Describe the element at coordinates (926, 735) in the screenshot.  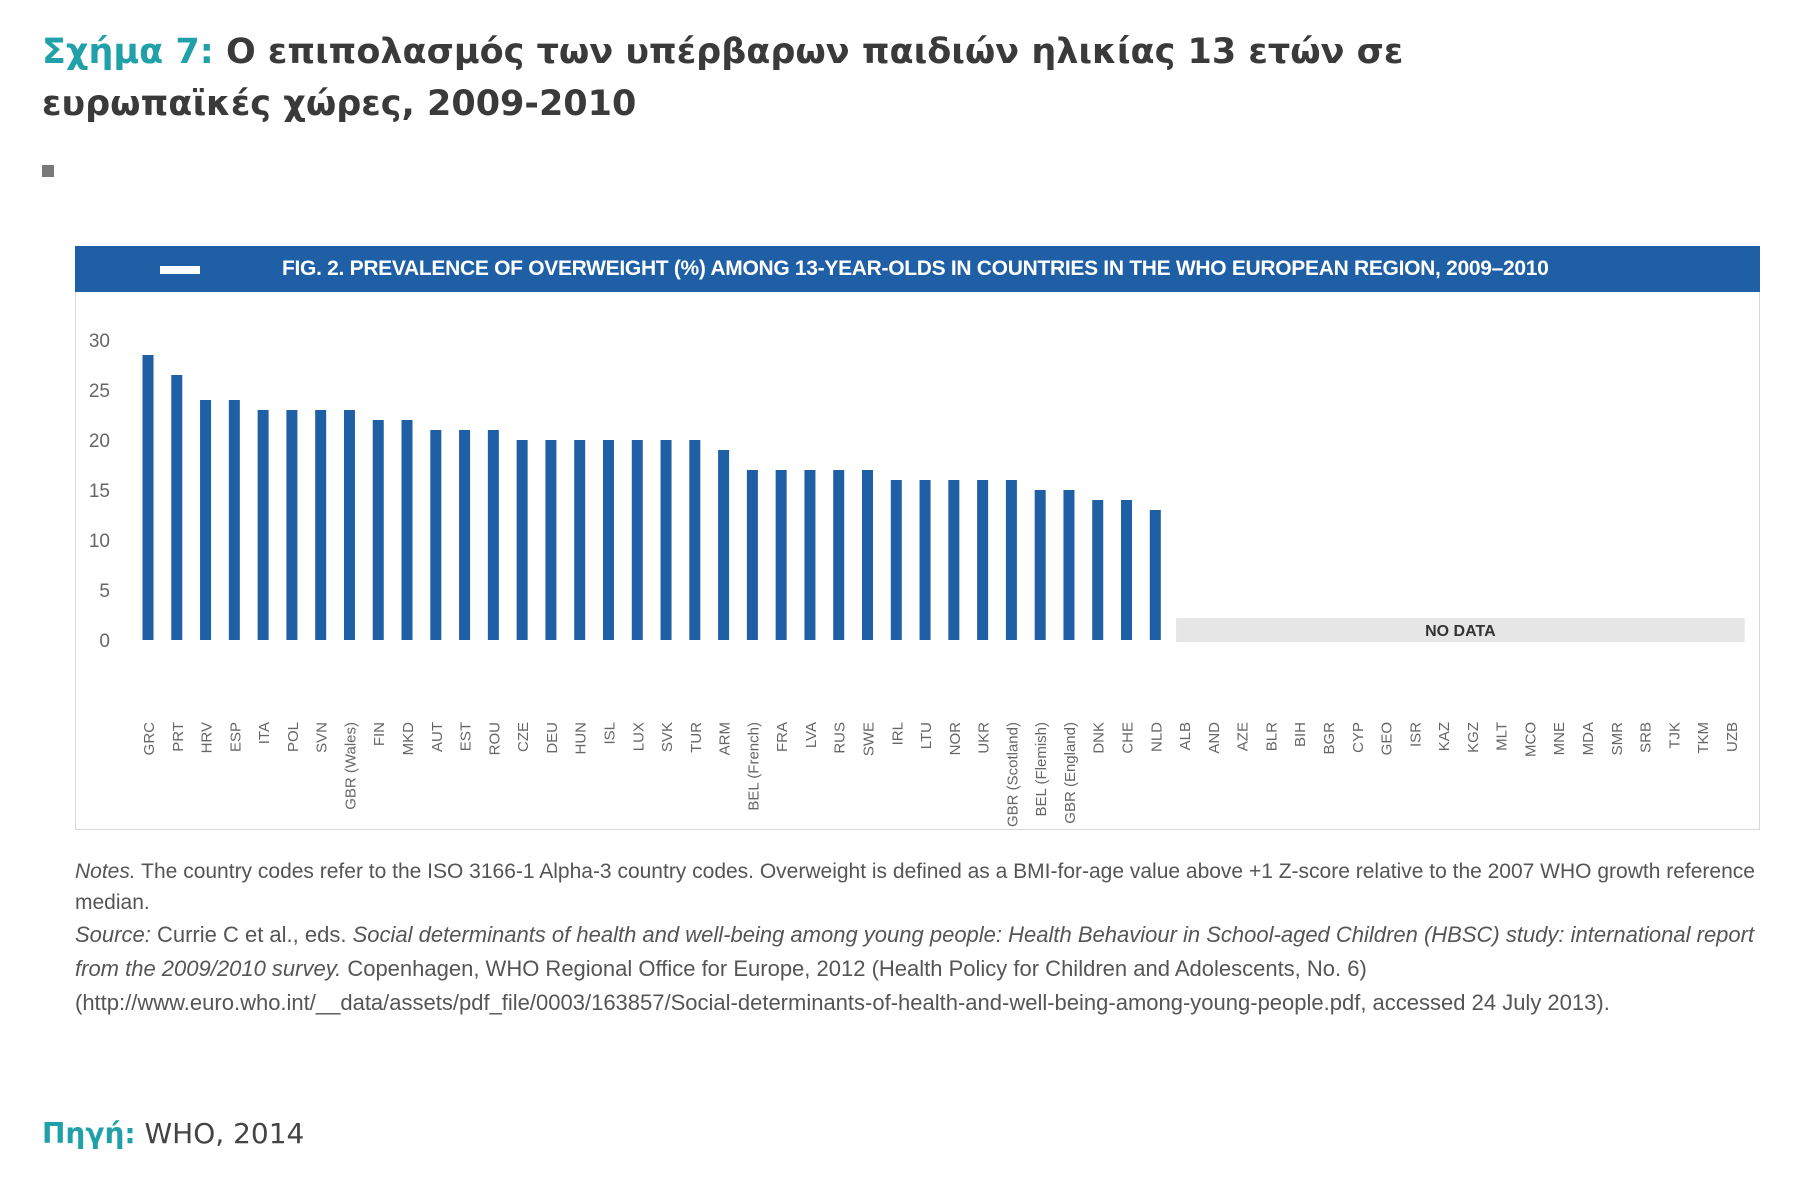
I see `x-tick-label: LTU` at that location.